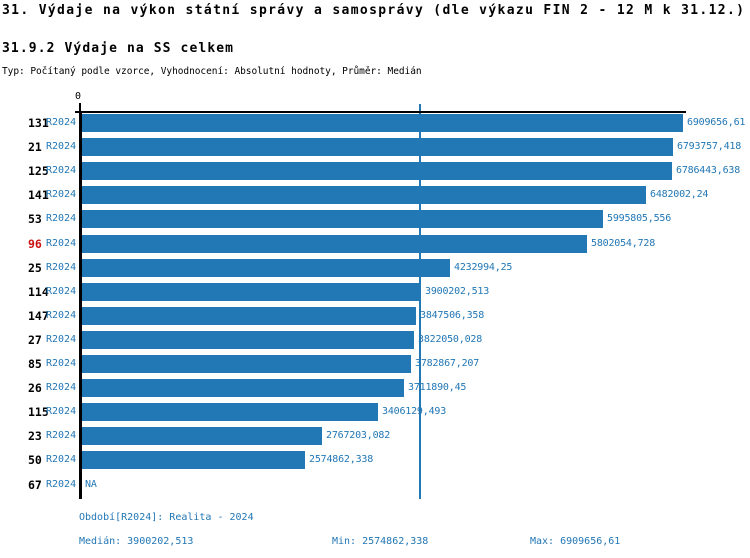 Image resolution: width=750 pixels, height=558 pixels. What do you see at coordinates (358, 436) in the screenshot?
I see `bar-value-label: 2767203,082` at bounding box center [358, 436].